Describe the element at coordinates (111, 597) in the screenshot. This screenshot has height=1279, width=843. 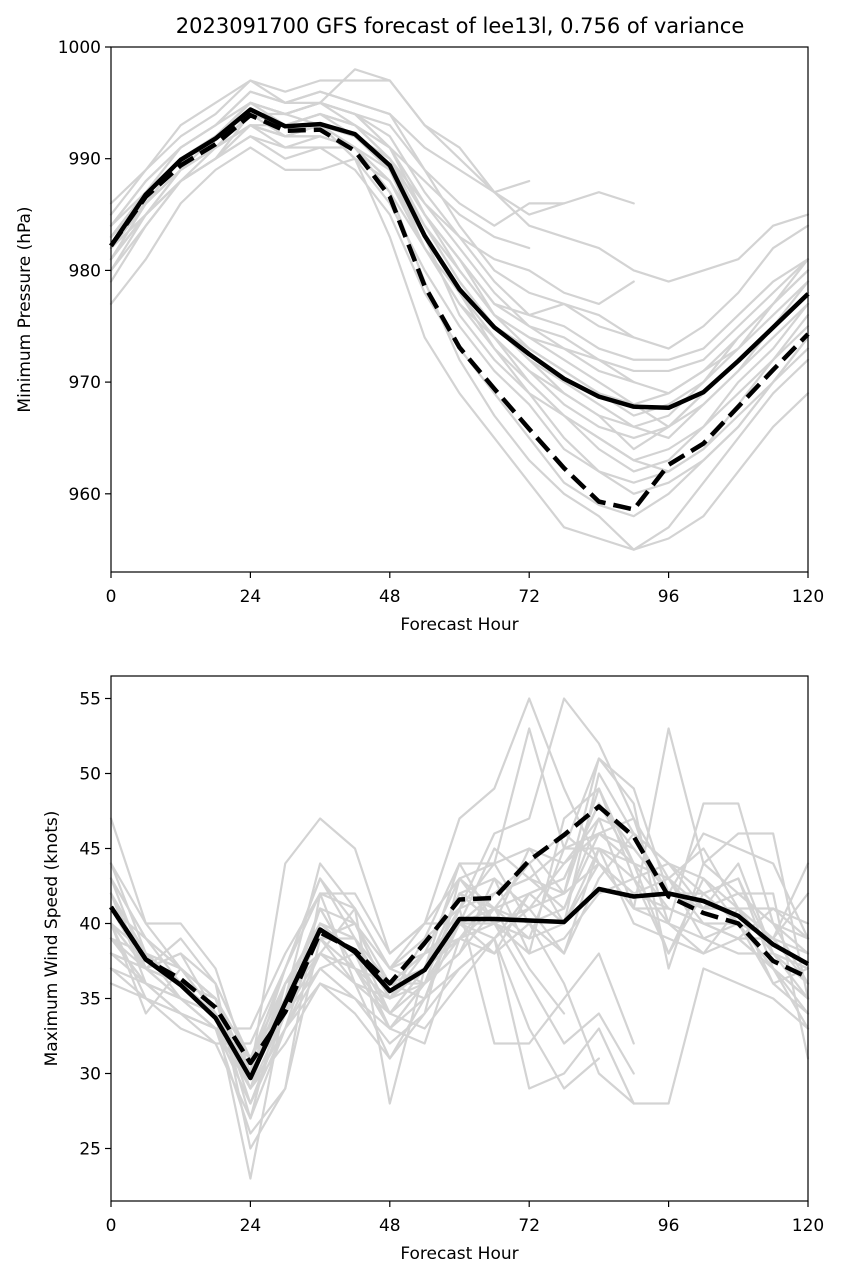
I see `pressure-x-tick-label: 0` at that location.